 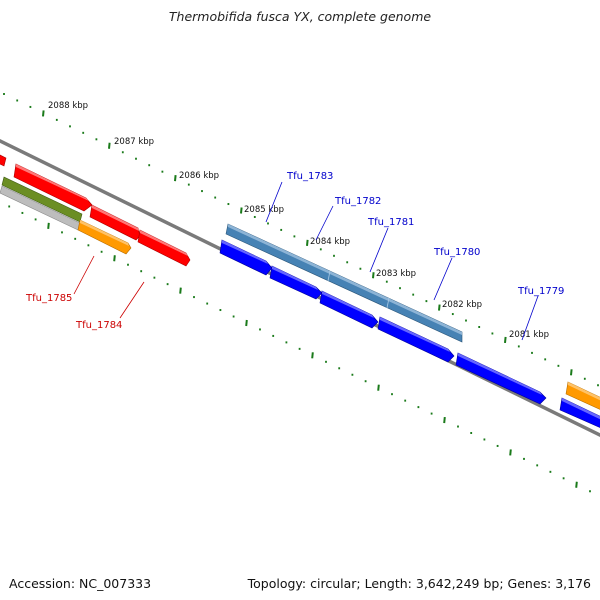 What do you see at coordinates (300, 16) in the screenshot?
I see `map-title: Thermobifida fusca YX, complete genome` at bounding box center [300, 16].